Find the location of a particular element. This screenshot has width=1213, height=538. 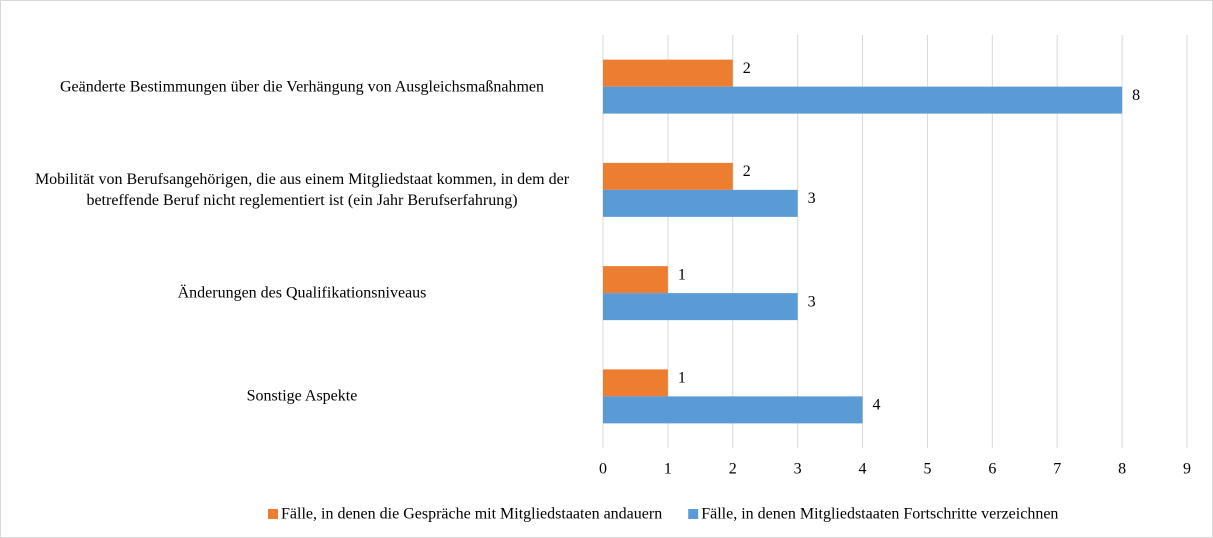

data-label: 8 is located at coordinates (1136, 95).